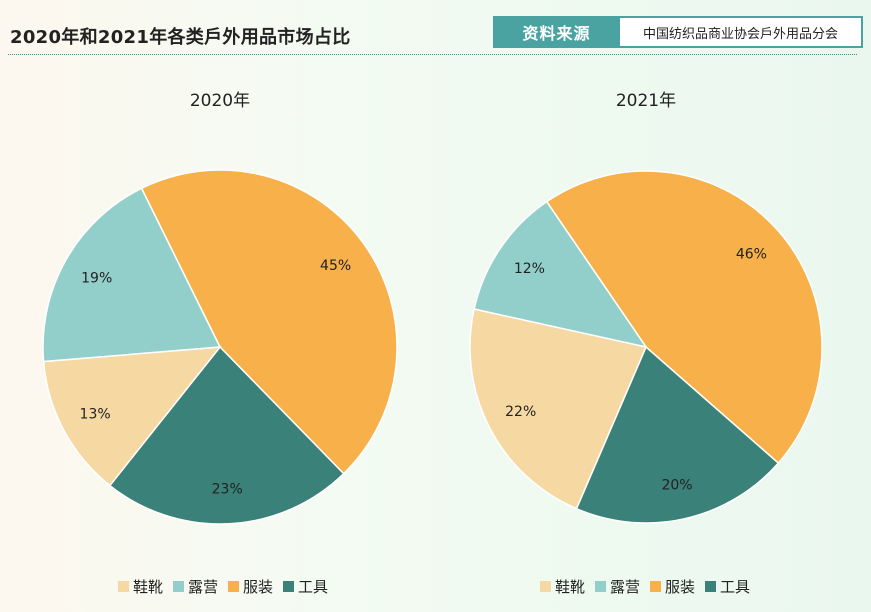 The height and width of the screenshot is (612, 871). Describe the element at coordinates (180, 37) in the screenshot. I see `chart-title: 2020年和2021年各类戶外用品市场占比` at that location.